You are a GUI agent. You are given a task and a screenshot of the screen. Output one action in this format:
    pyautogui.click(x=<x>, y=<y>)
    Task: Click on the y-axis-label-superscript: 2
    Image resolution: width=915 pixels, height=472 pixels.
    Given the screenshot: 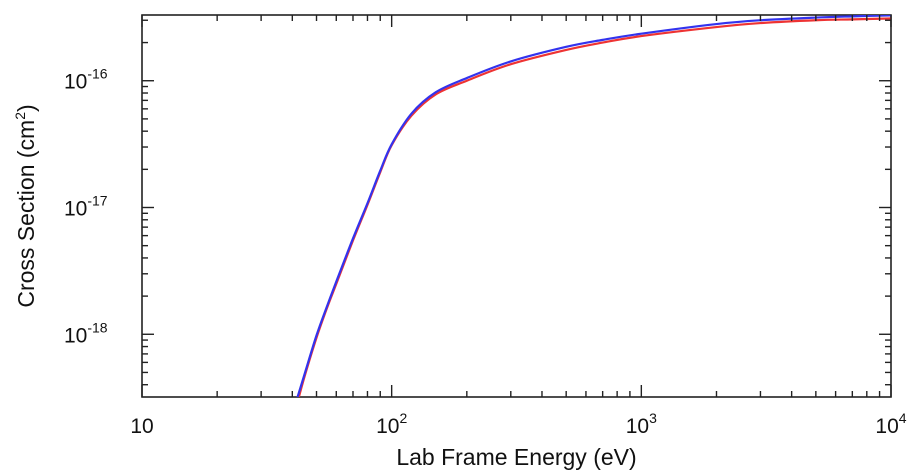 What is the action you would take?
    pyautogui.click(x=20, y=116)
    